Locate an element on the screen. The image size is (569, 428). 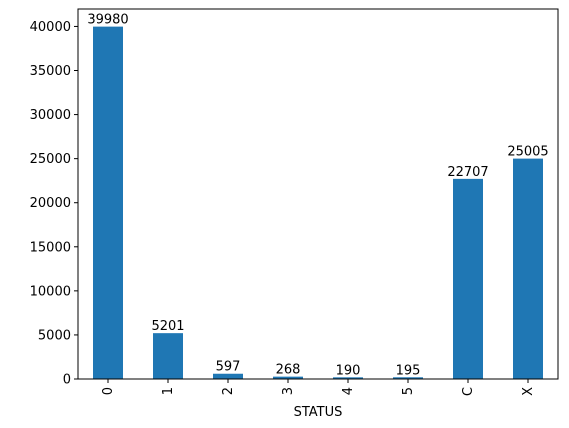
bar-X is located at coordinates (528, 269).